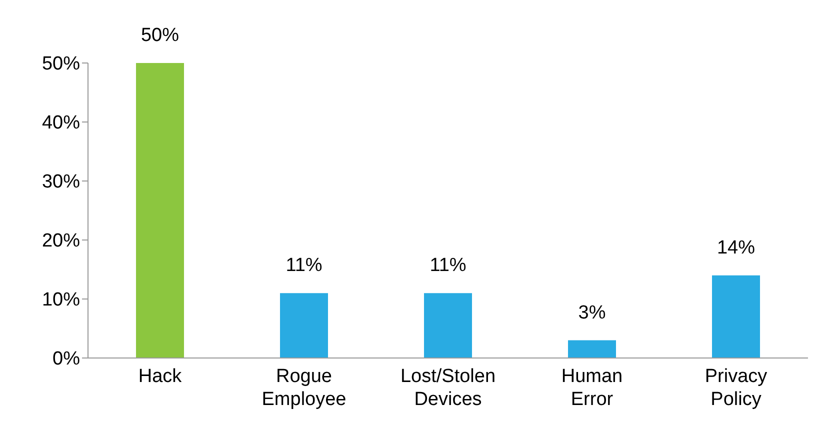 The height and width of the screenshot is (437, 839). What do you see at coordinates (304, 388) in the screenshot?
I see `x-tick-label: Rogue Employee` at bounding box center [304, 388].